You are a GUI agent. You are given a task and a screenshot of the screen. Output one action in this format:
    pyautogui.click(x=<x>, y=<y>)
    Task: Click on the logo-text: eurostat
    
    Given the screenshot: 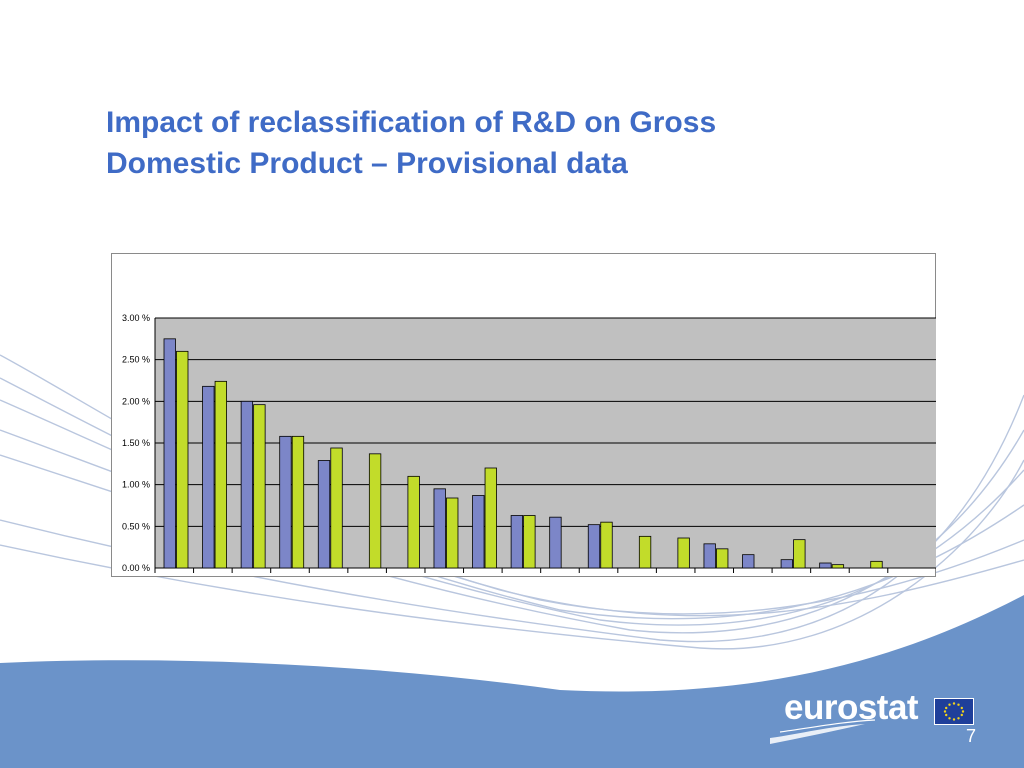 What is the action you would take?
    pyautogui.click(x=851, y=707)
    